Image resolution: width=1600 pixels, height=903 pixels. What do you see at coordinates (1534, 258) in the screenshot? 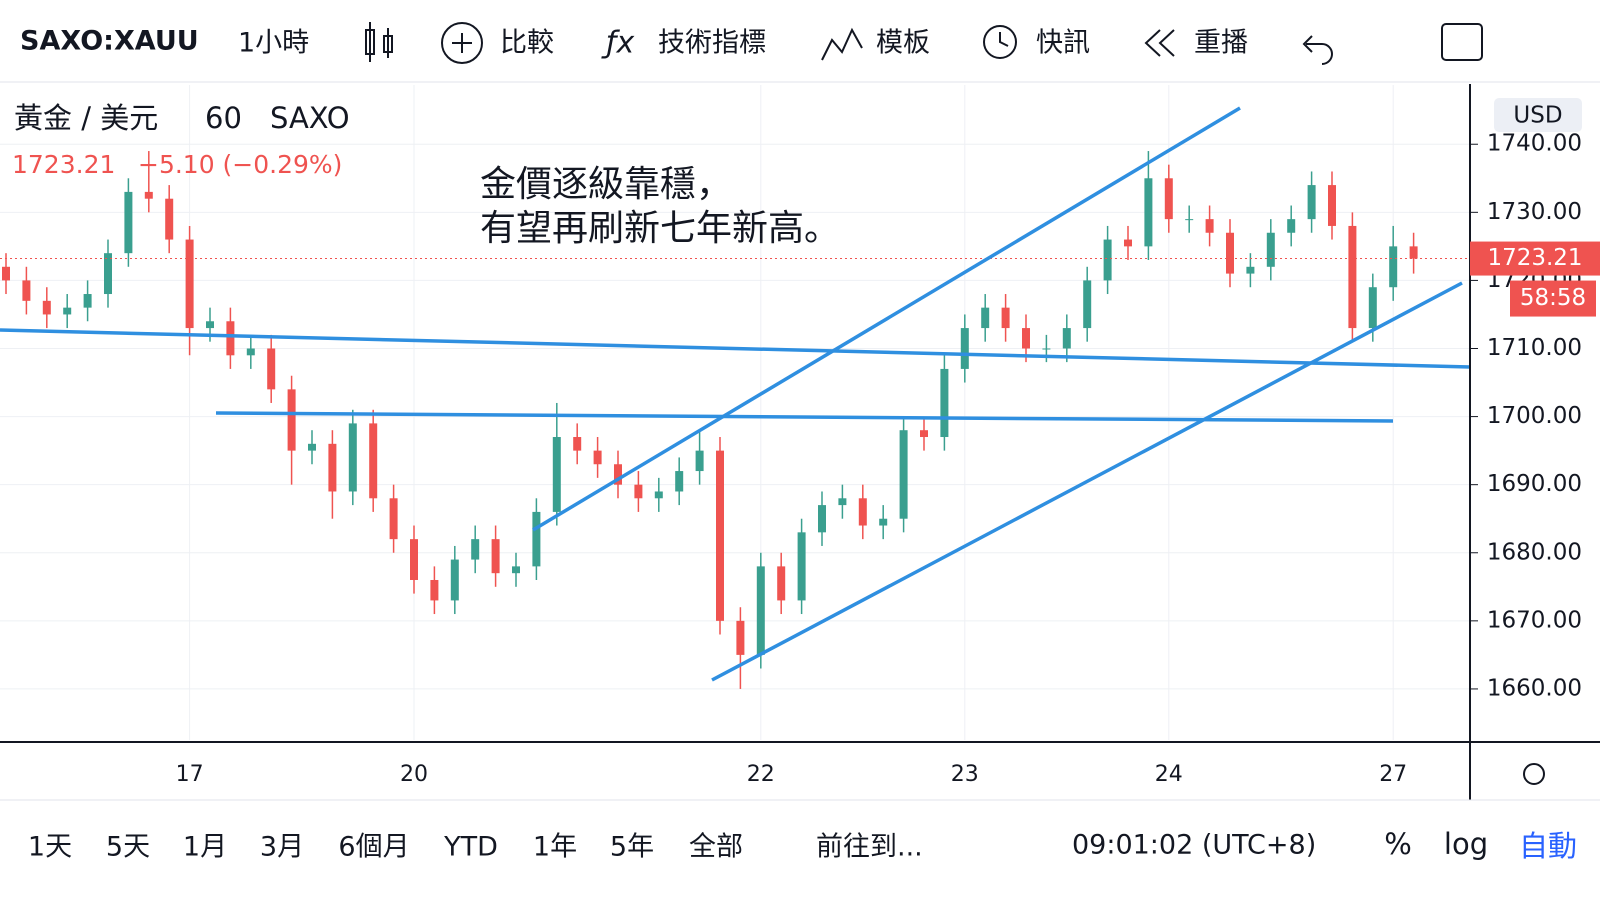
I see `last-price-label: 1723.21` at bounding box center [1534, 258].